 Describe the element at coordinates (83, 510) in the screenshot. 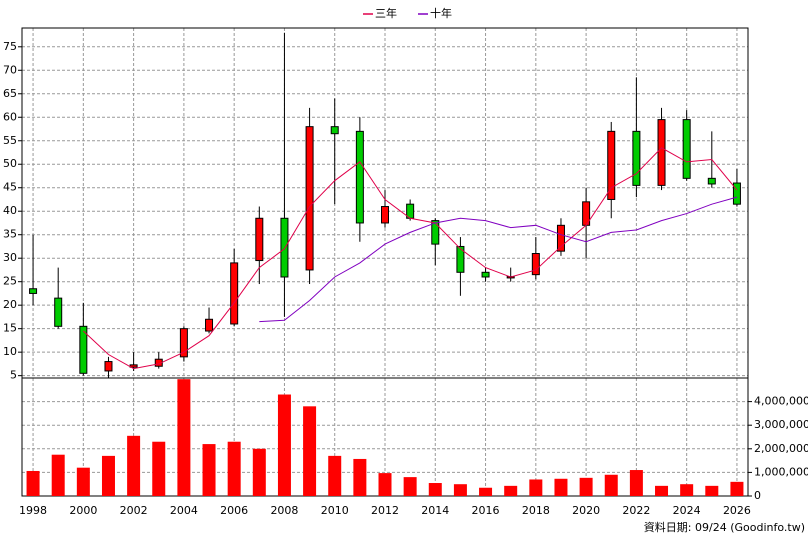

I see `x-tick-label: 2000` at that location.